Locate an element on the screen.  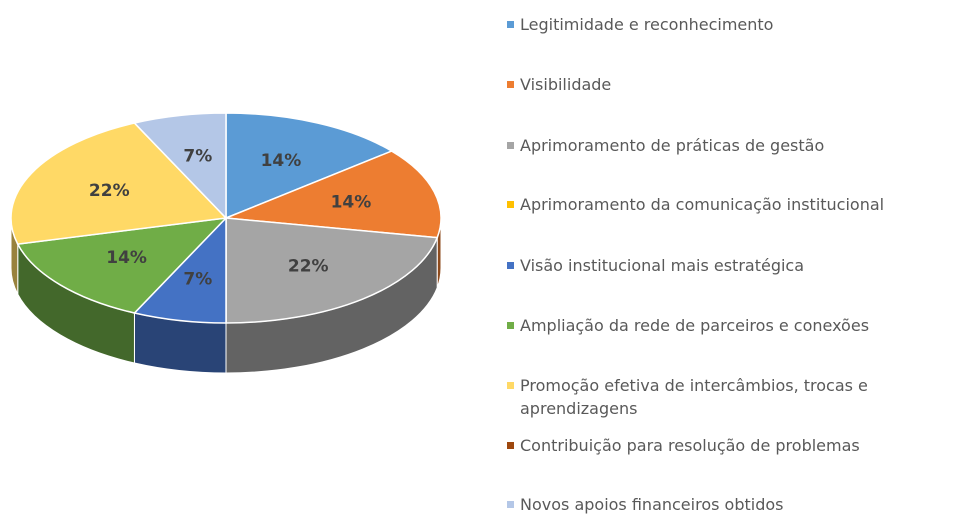
legend-label: Visibilidade is located at coordinates (566, 84).